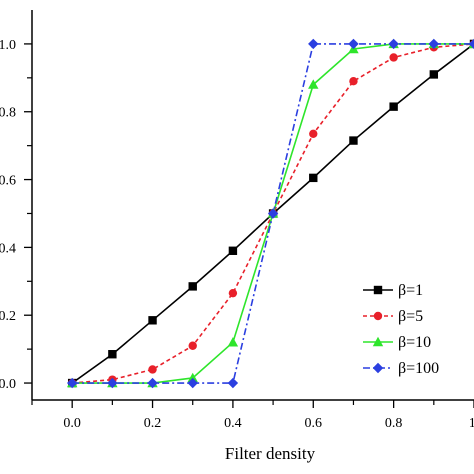 Image resolution: width=474 pixels, height=474 pixels. I want to click on legend-item: β=5, so click(393, 316).